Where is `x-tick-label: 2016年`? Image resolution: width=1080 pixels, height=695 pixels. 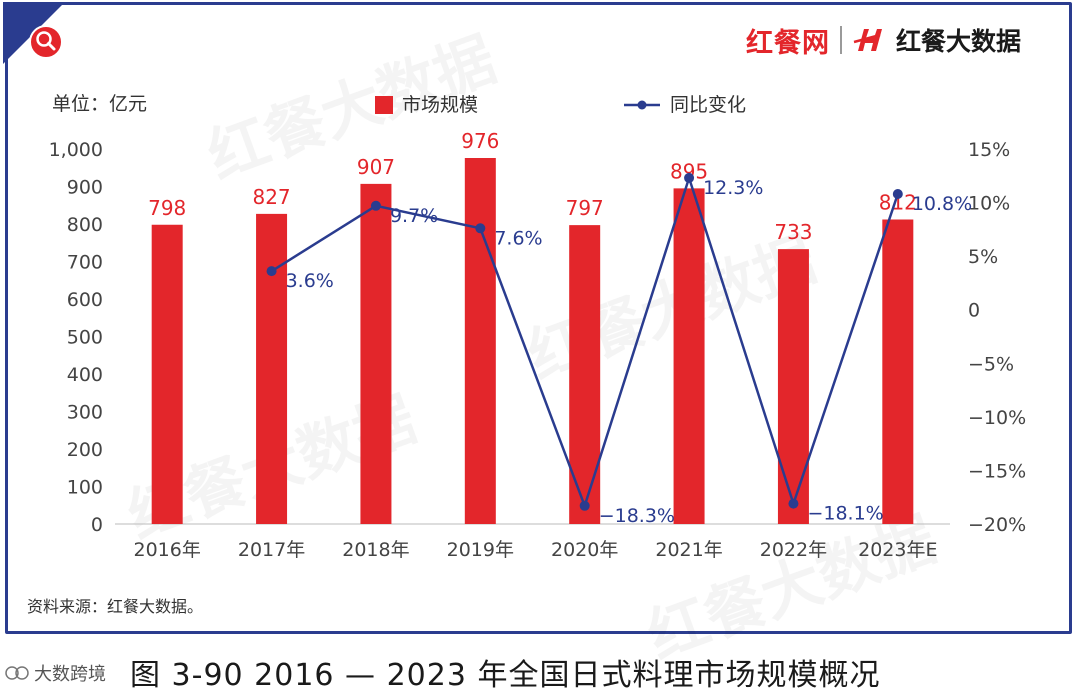
x-tick-label: 2016年 is located at coordinates (167, 550).